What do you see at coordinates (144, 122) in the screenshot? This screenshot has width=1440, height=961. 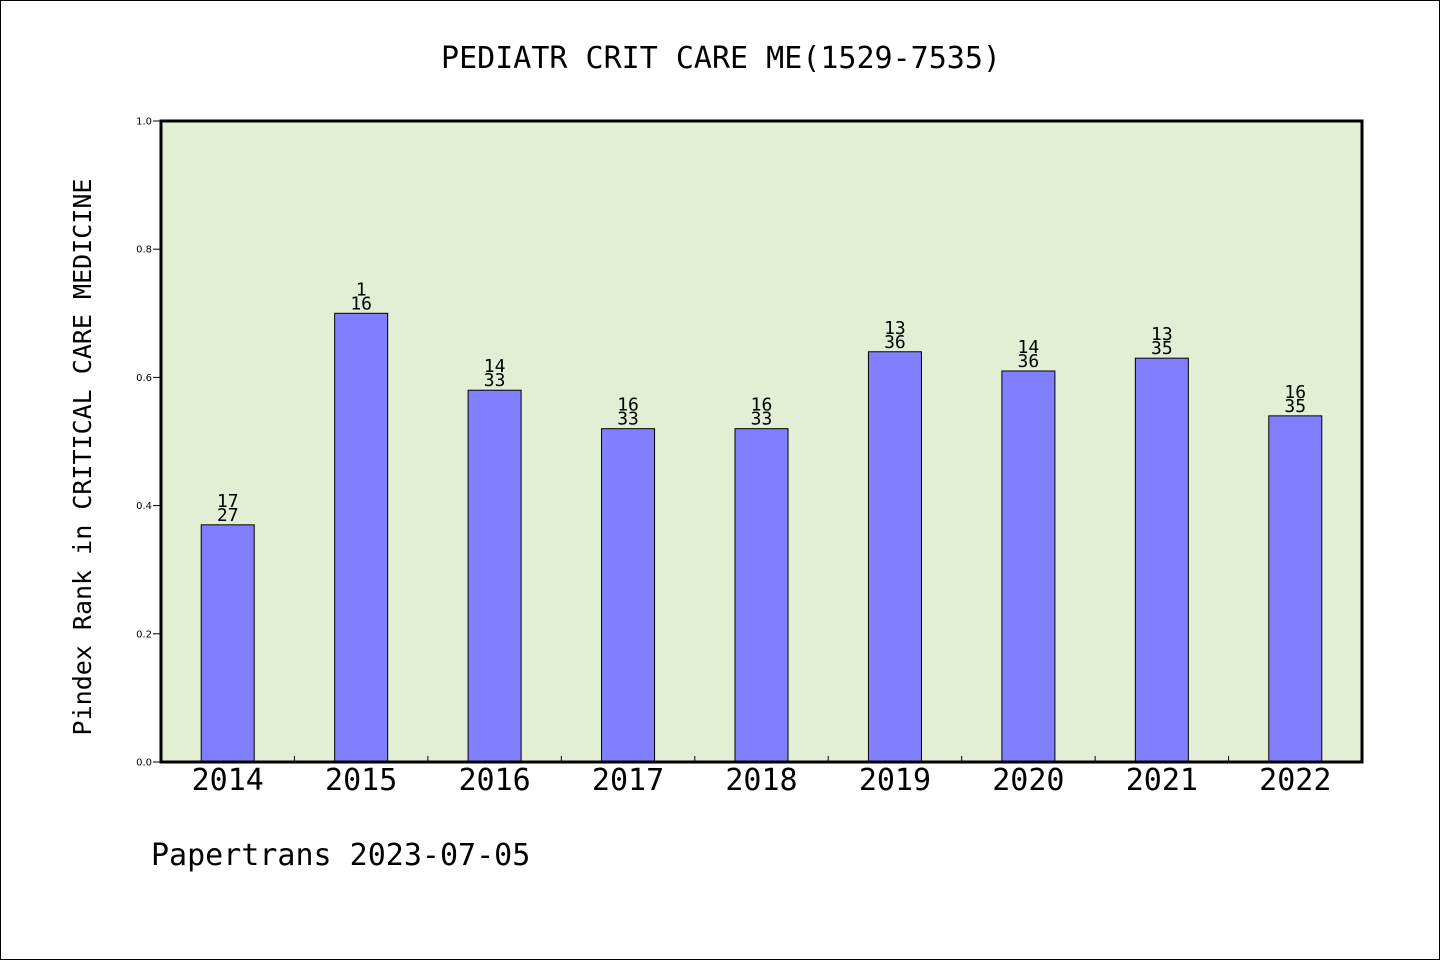 I see `y-tick-label: 1.0` at bounding box center [144, 122].